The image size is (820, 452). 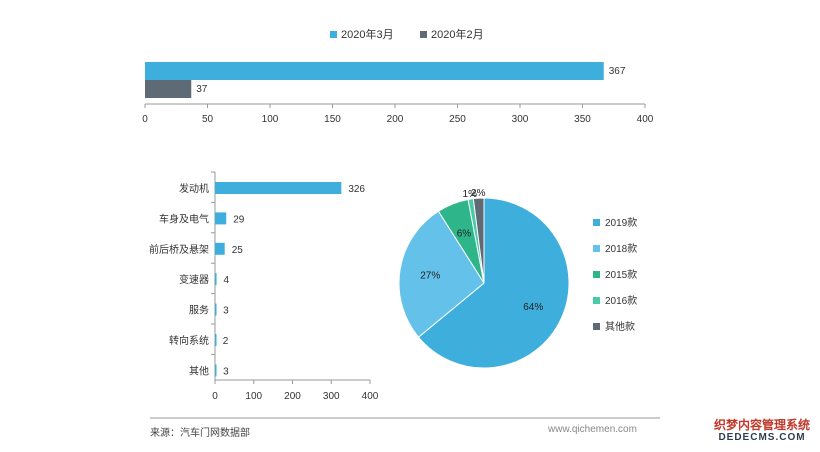 I want to click on x-tick-label-4: 200, so click(x=395, y=119).